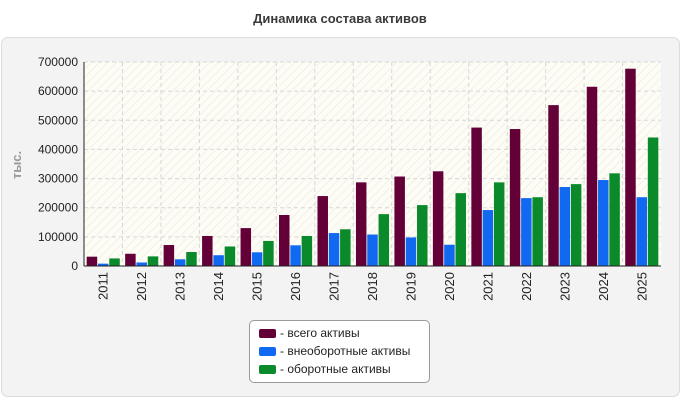  What do you see at coordinates (653, 201) in the screenshot?
I see `bar-2-2025` at bounding box center [653, 201].